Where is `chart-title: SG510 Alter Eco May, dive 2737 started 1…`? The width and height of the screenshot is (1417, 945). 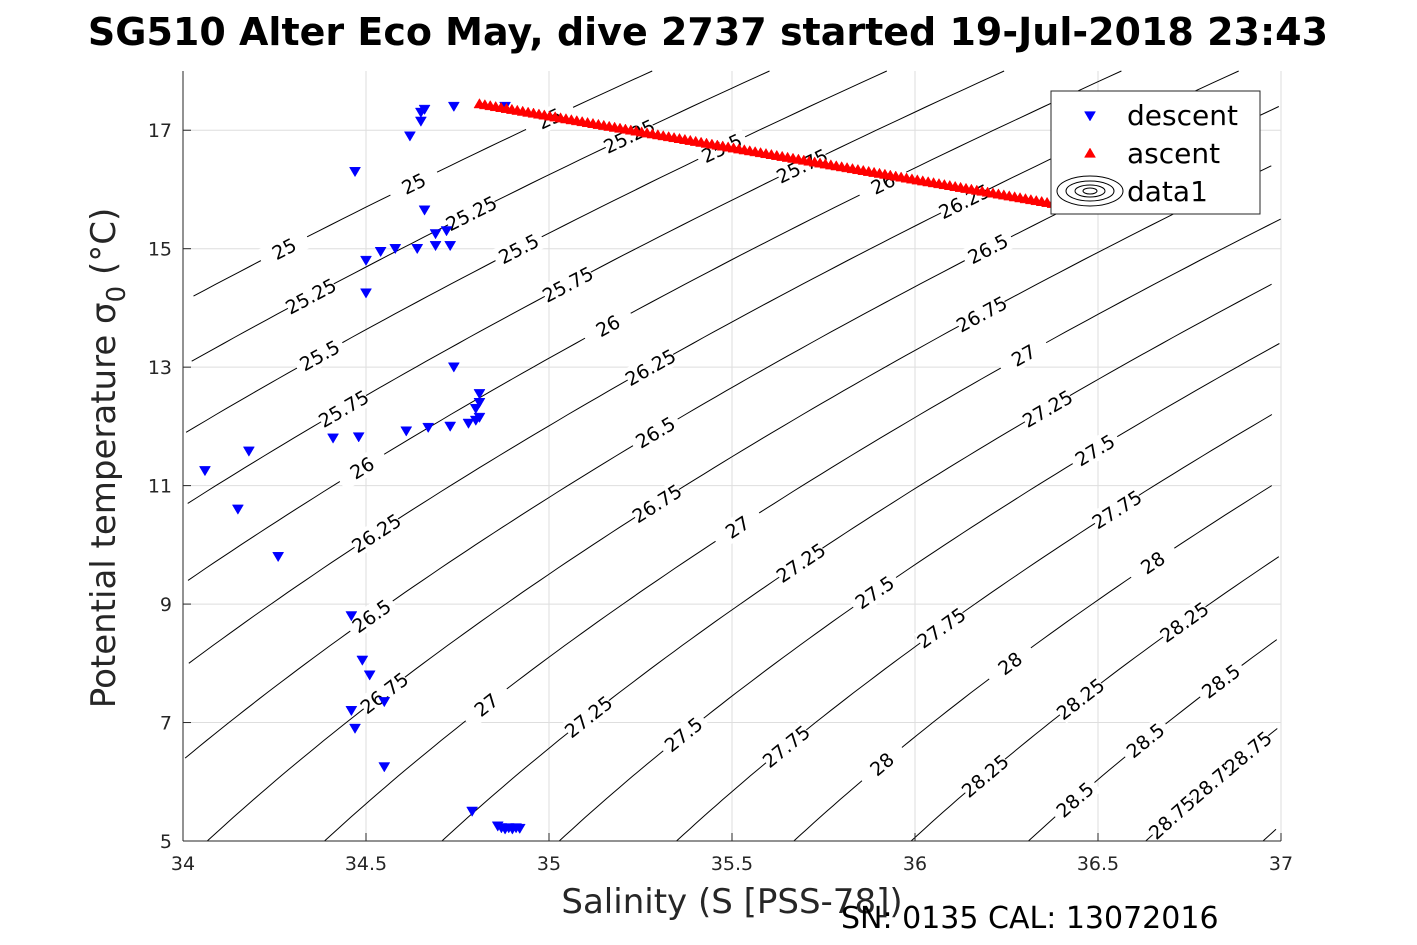 chart-title: SG510 Alter Eco May, dive 2737 started 1… is located at coordinates (708, 32).